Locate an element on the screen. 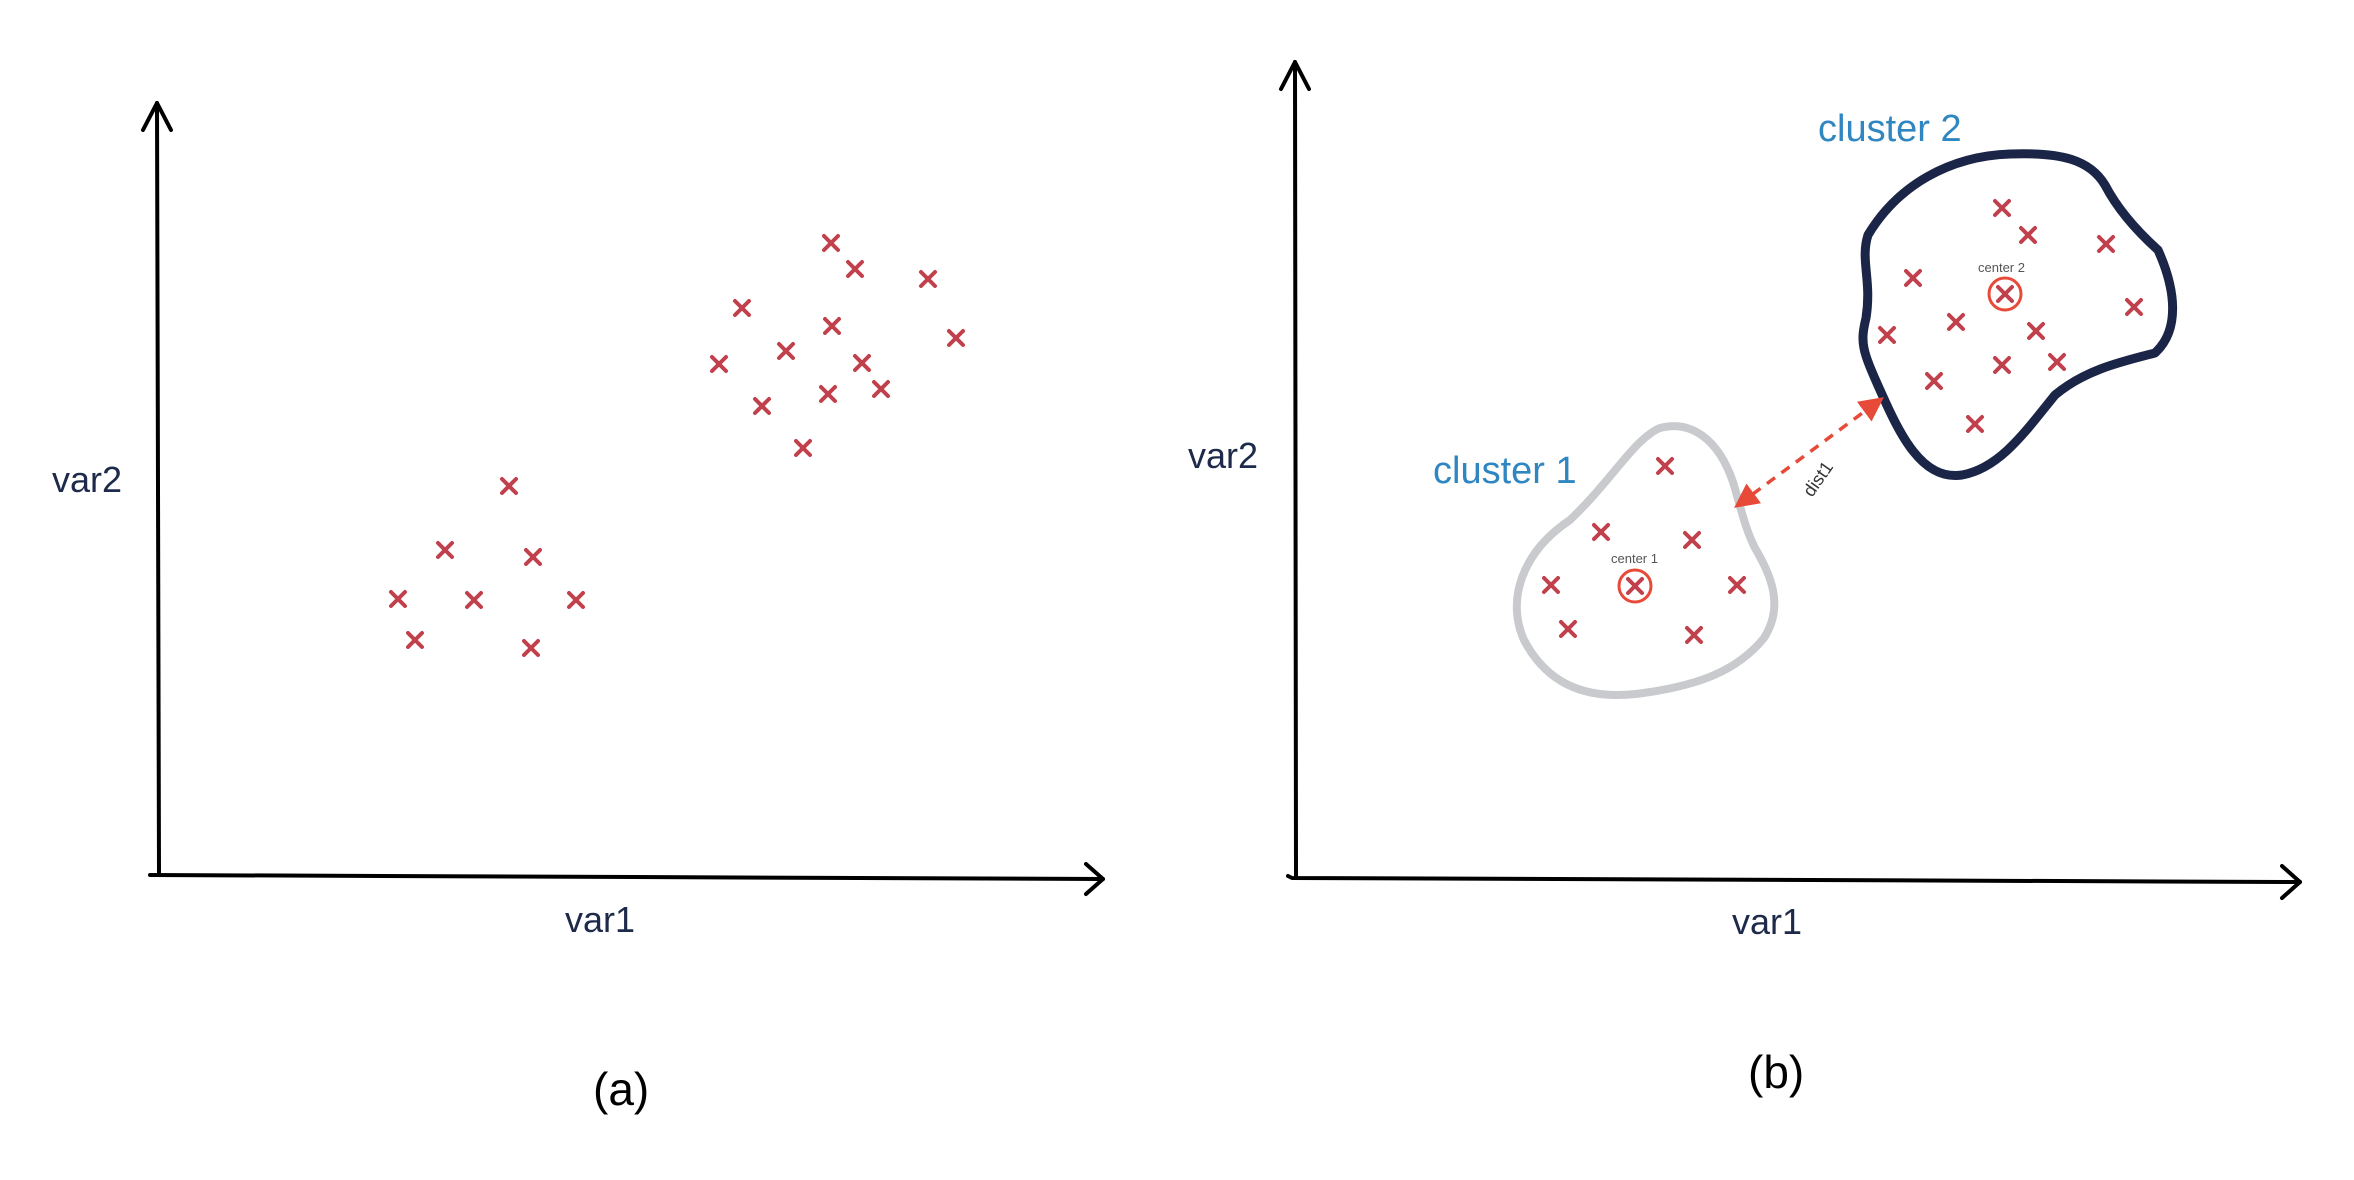  panel-b-y-axis-label: var2 is located at coordinates (1223, 455).